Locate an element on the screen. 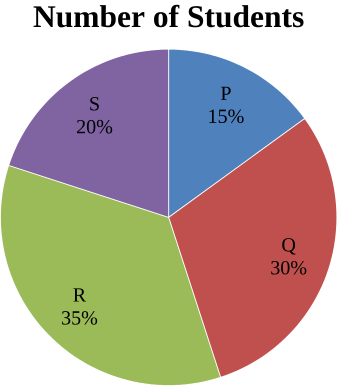 The image size is (337, 386). data-label: 35% is located at coordinates (79, 318).